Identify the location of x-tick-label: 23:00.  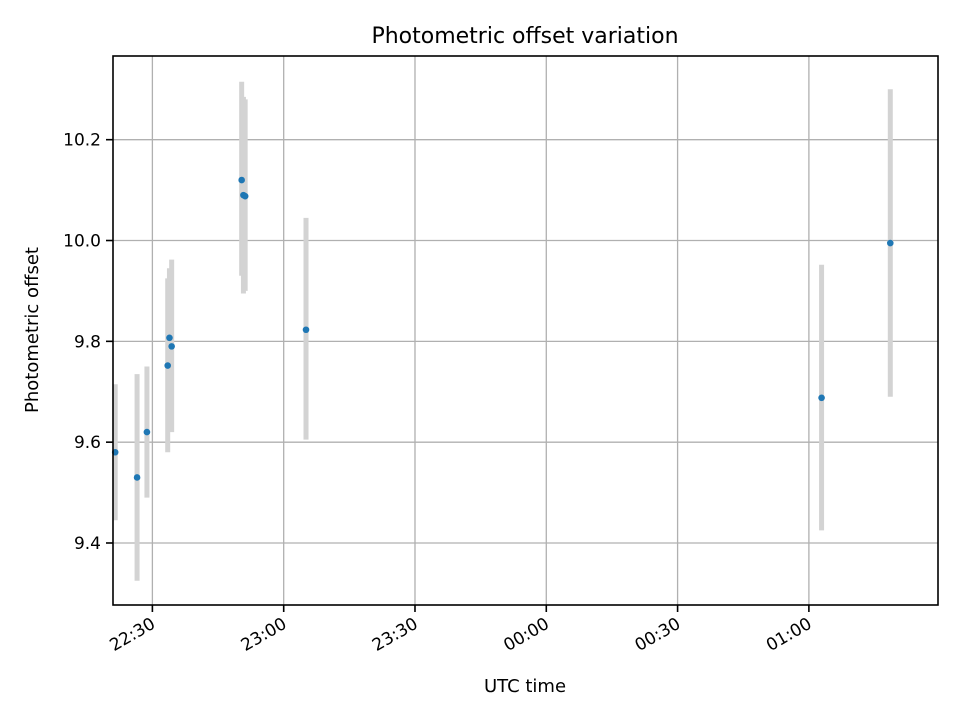
(264, 635).